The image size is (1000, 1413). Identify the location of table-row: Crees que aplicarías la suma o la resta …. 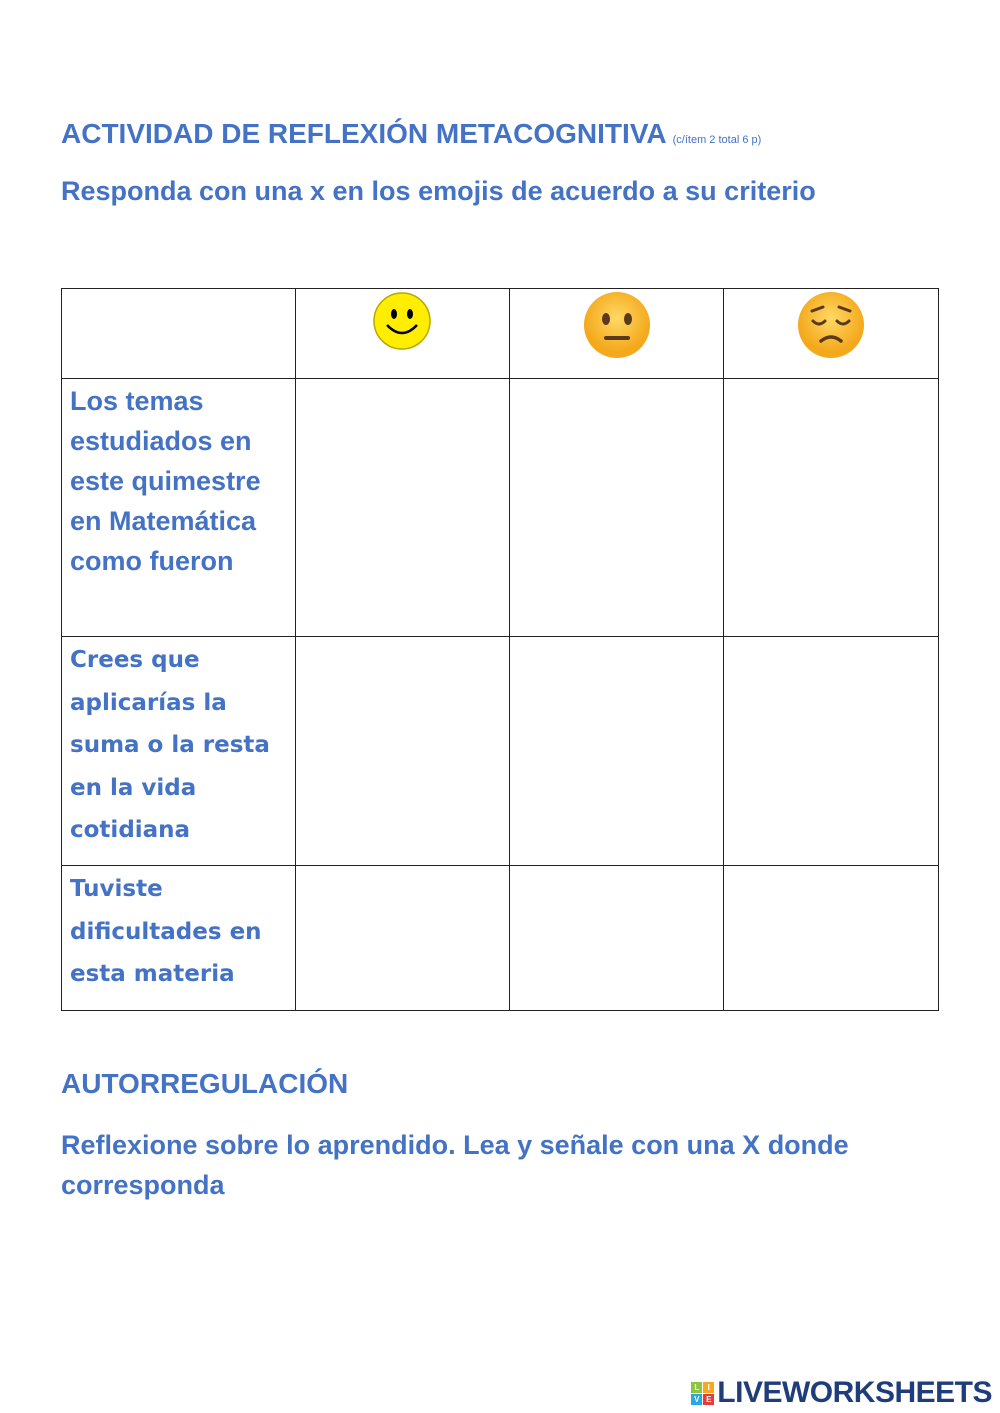
(500, 751).